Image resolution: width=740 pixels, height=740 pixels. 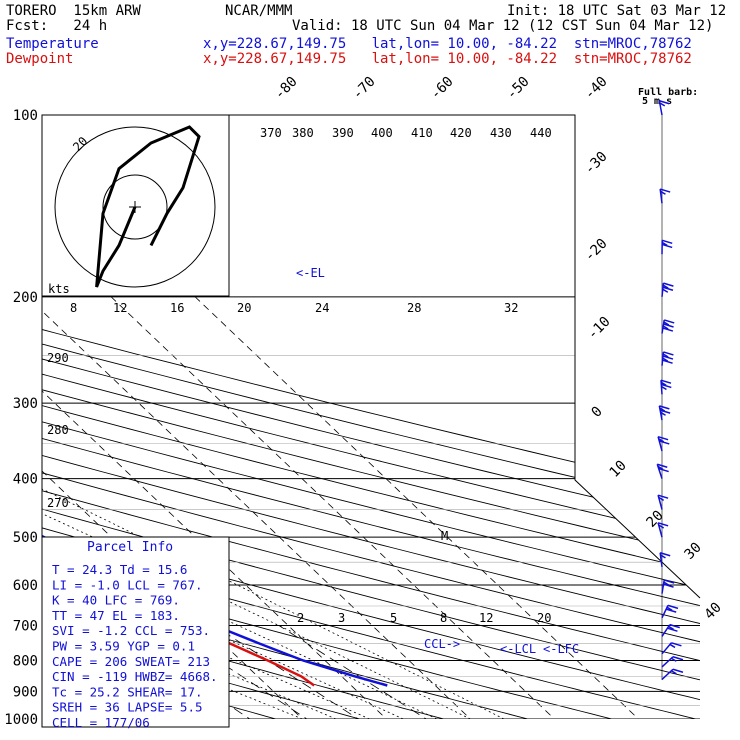 What do you see at coordinates (541, 133) in the screenshot?
I see `theta-label: 440` at bounding box center [541, 133].